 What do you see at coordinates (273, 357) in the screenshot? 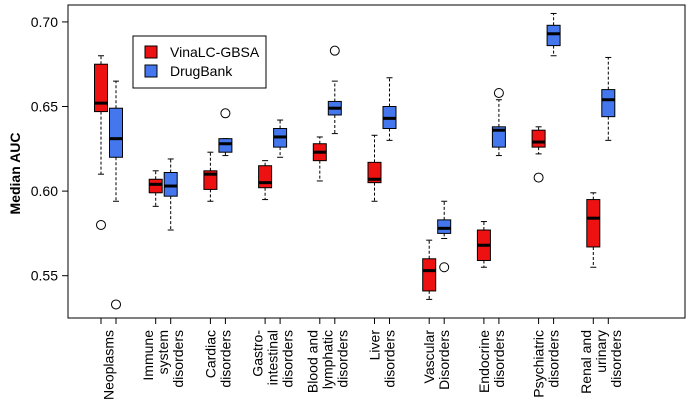
I see `x-label-gastro: intestinal` at bounding box center [273, 357].